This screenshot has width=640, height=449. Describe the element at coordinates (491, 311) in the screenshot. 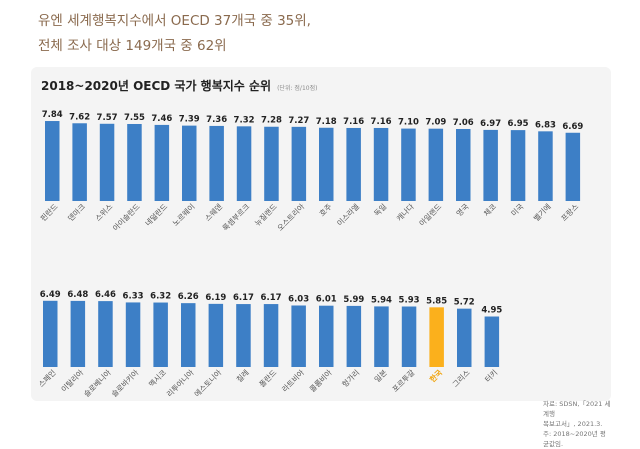

I see `value-label-터키: 4.95` at that location.